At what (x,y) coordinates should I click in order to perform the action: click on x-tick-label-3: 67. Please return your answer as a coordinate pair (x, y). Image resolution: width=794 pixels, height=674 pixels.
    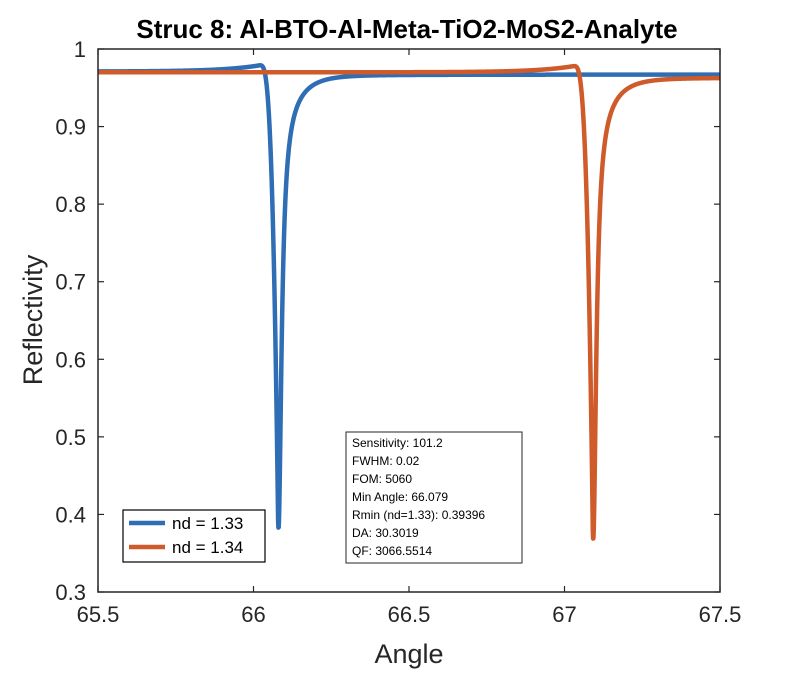
    Looking at the image, I should click on (564, 614).